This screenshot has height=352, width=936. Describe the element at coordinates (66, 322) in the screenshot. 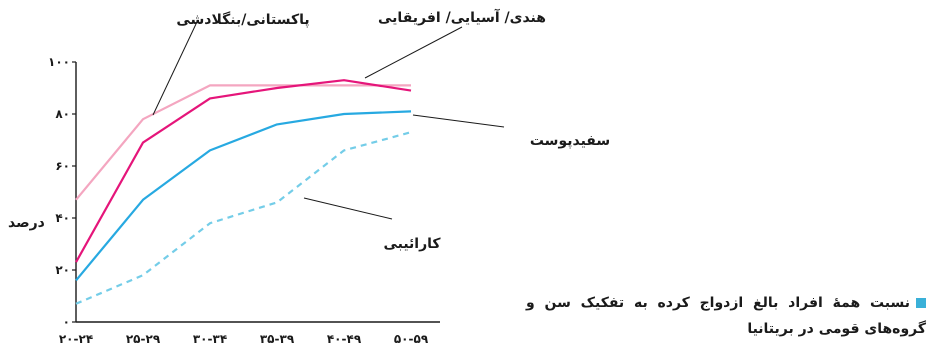

I see `y-tick-label: ۰` at that location.